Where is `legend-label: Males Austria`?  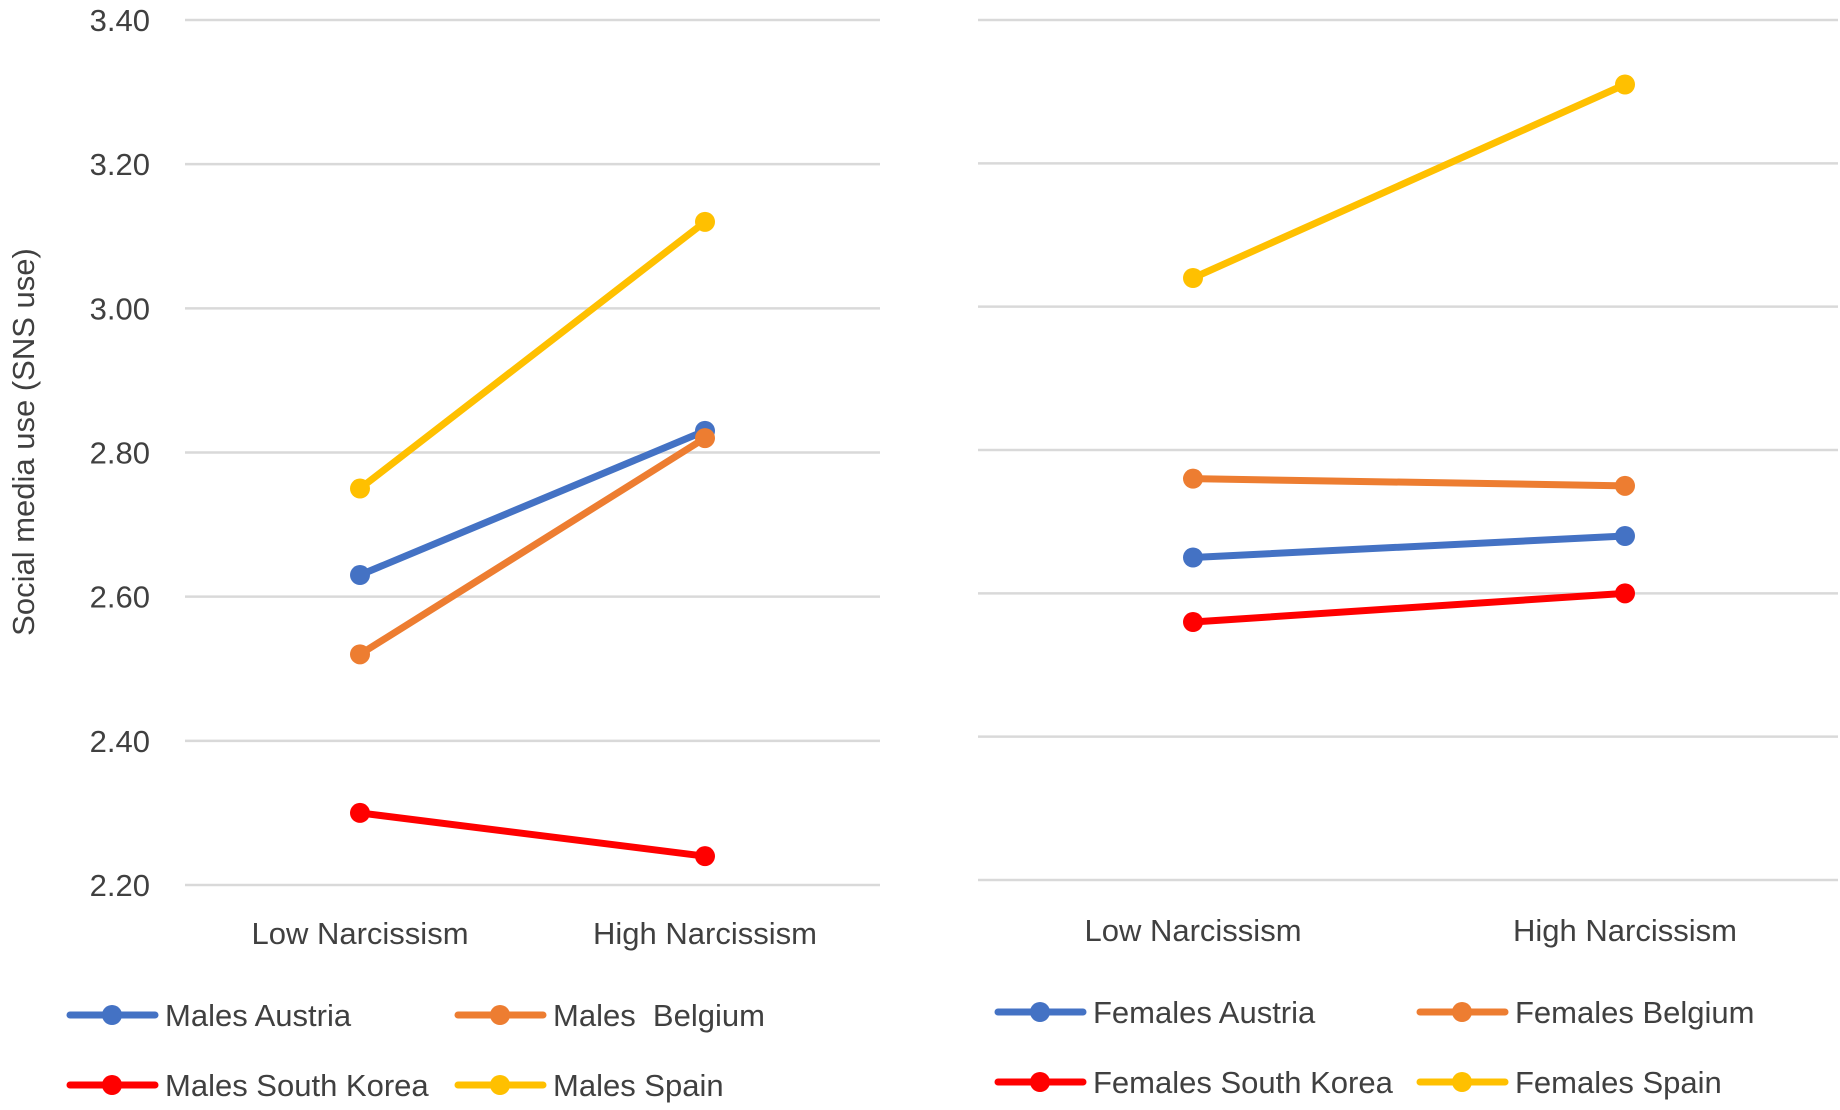
legend-label: Males Austria is located at coordinates (258, 1015).